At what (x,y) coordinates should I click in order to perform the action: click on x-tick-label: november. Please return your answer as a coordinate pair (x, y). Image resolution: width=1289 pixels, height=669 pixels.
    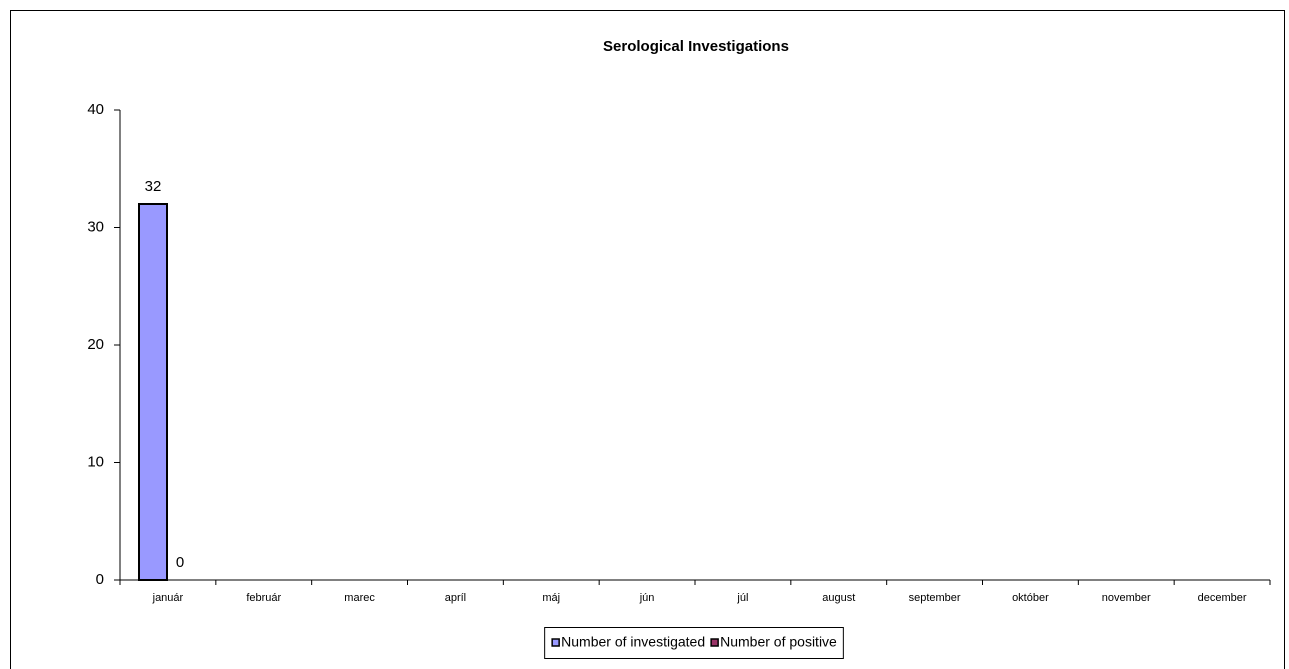
    Looking at the image, I should click on (1126, 598).